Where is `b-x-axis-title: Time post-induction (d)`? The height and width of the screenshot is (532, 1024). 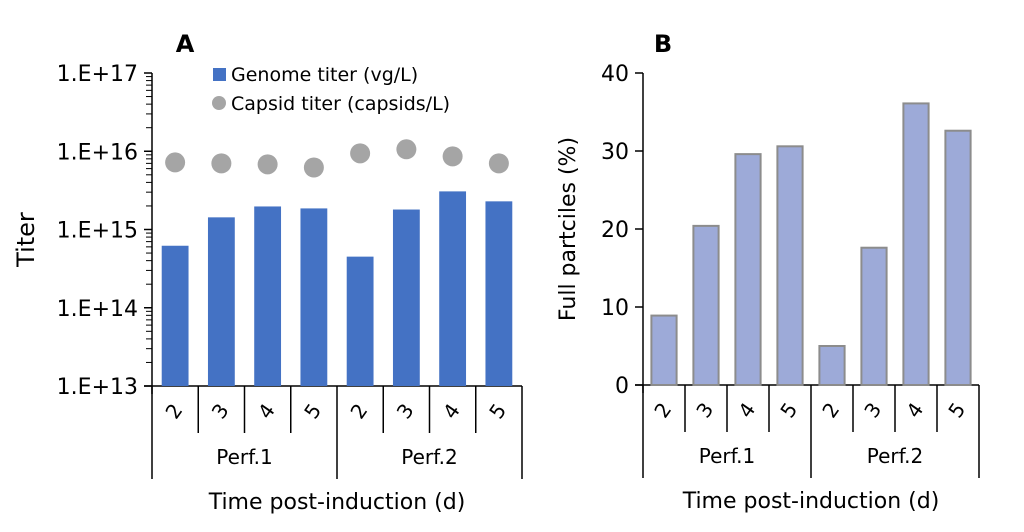 b-x-axis-title: Time post-induction (d) is located at coordinates (811, 501).